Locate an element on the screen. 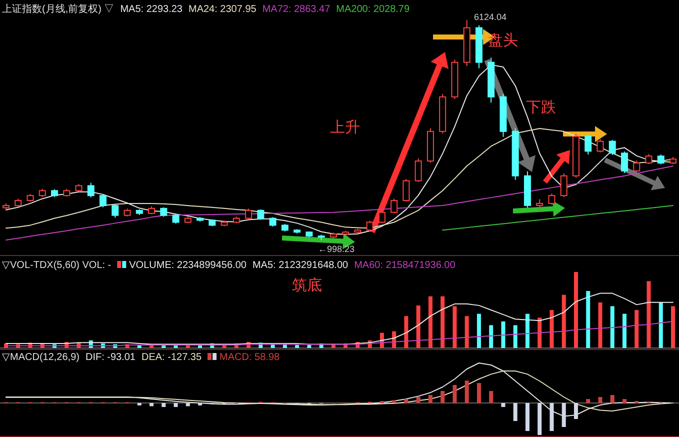 The height and width of the screenshot is (437, 679). chart-title: ▽VOL-TDX(5,60) VOL: - is located at coordinates (57, 265).